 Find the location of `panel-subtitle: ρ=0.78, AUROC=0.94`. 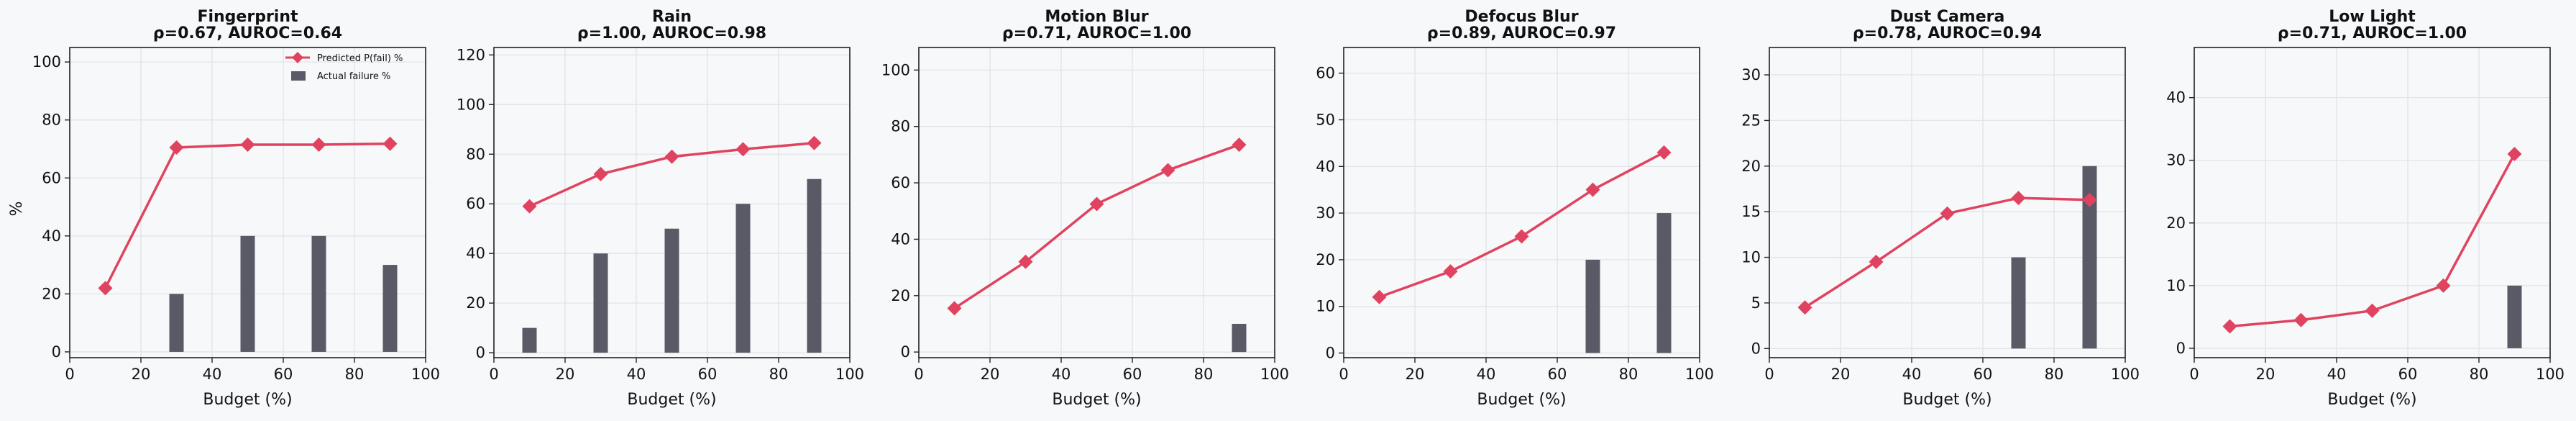

panel-subtitle: ρ=0.78, AUROC=0.94 is located at coordinates (1947, 33).